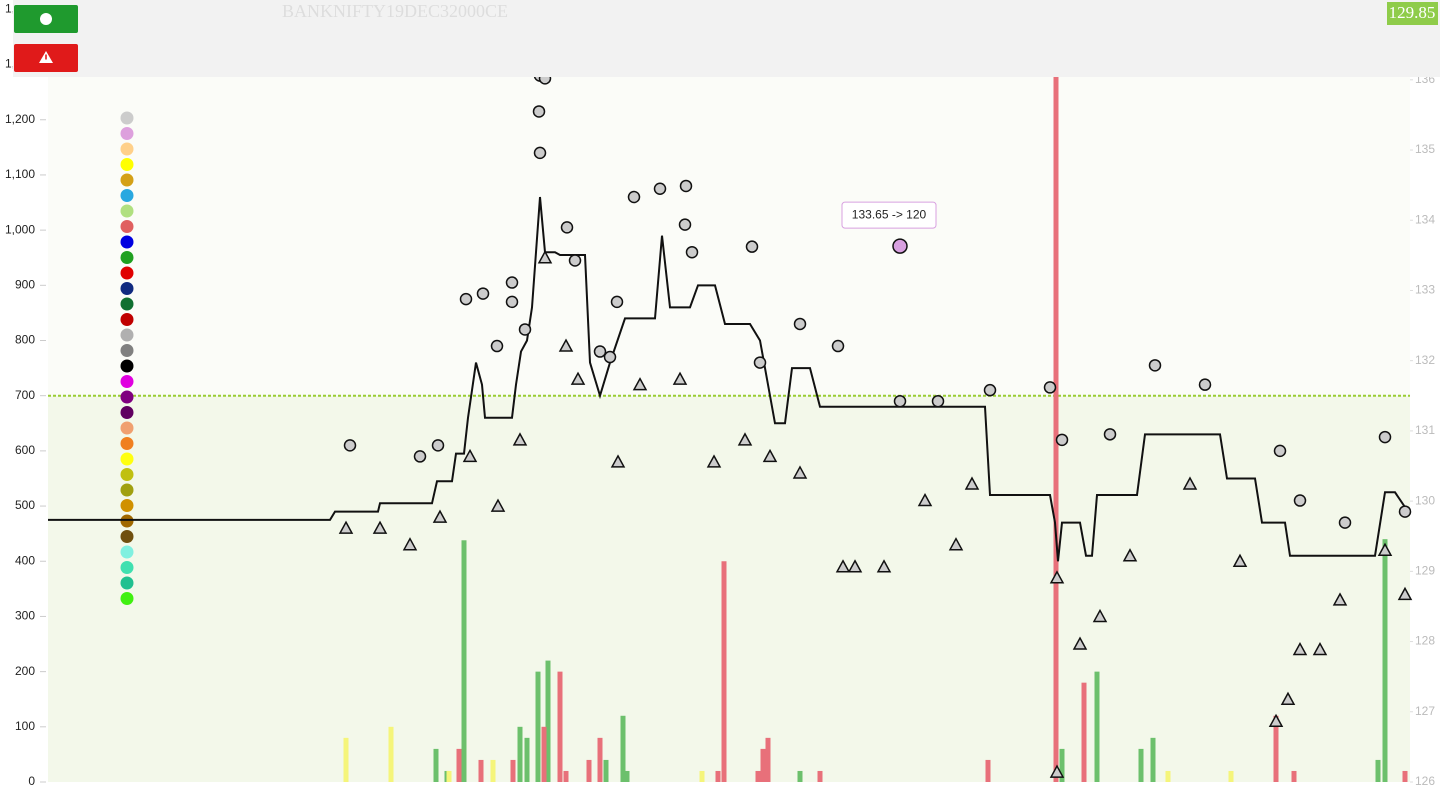 This screenshot has width=1440, height=795. Describe the element at coordinates (726, 38) in the screenshot. I see `header: BANKNIFTY19DEC32000CE 129.85` at that location.